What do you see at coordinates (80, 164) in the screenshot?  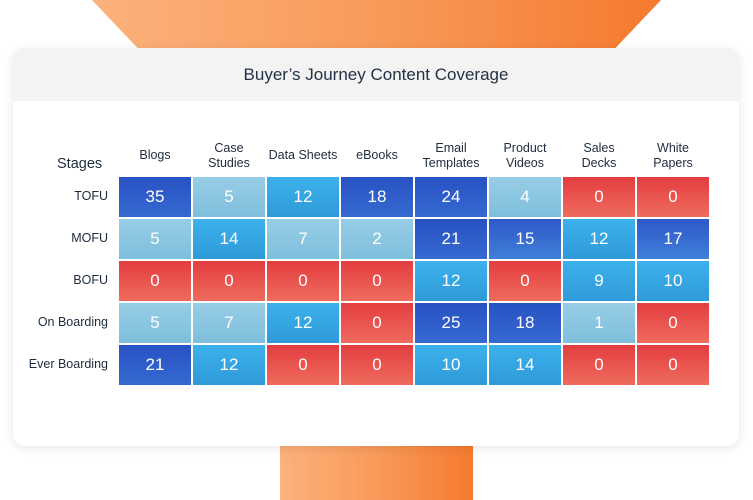 I see `stages-axis-label: Stages` at bounding box center [80, 164].